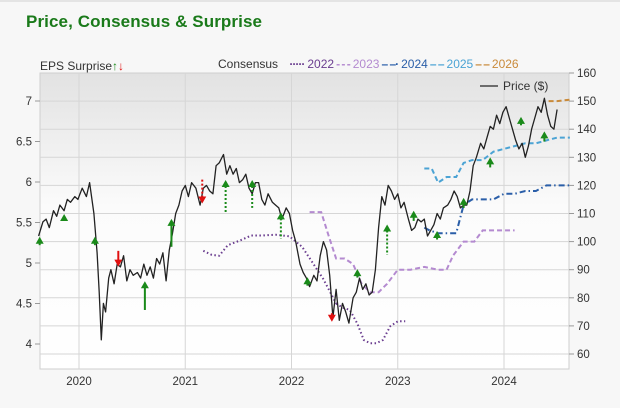 The height and width of the screenshot is (408, 620). Describe the element at coordinates (248, 64) in the screenshot. I see `consensus-label: Consensus` at that location.